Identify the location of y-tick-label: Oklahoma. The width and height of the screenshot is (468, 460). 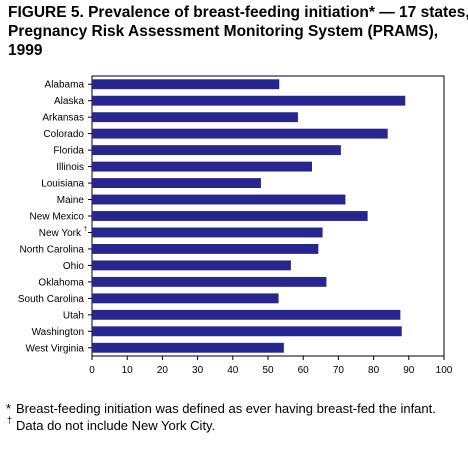
(61, 282).